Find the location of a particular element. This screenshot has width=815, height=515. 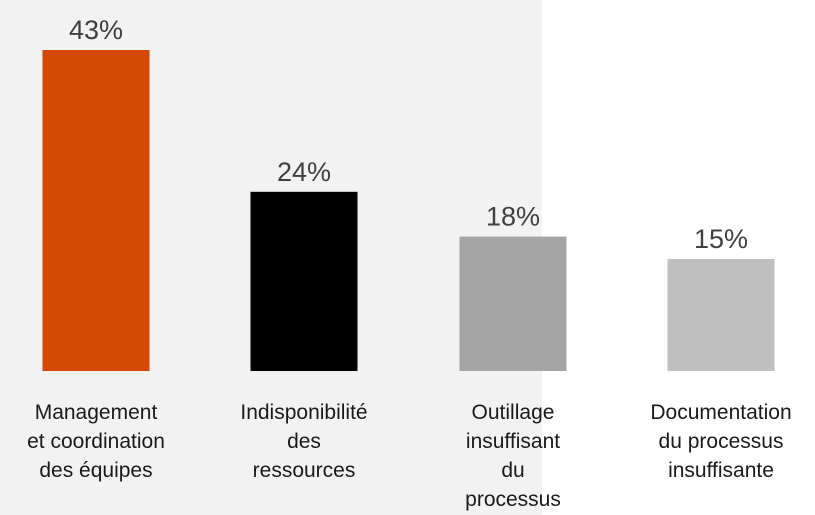

category-label-2: Indisponibilité des ressources is located at coordinates (303, 441).